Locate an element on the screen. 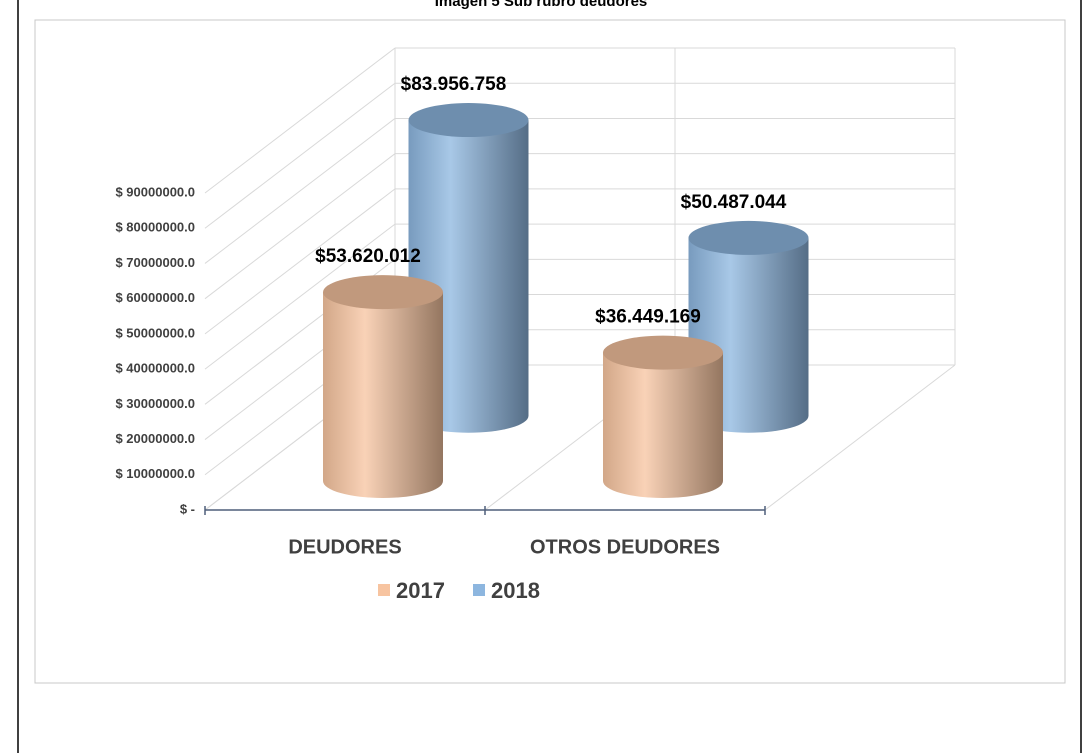 This screenshot has height=753, width=1082. y-tick-label: $ - is located at coordinates (187, 508).